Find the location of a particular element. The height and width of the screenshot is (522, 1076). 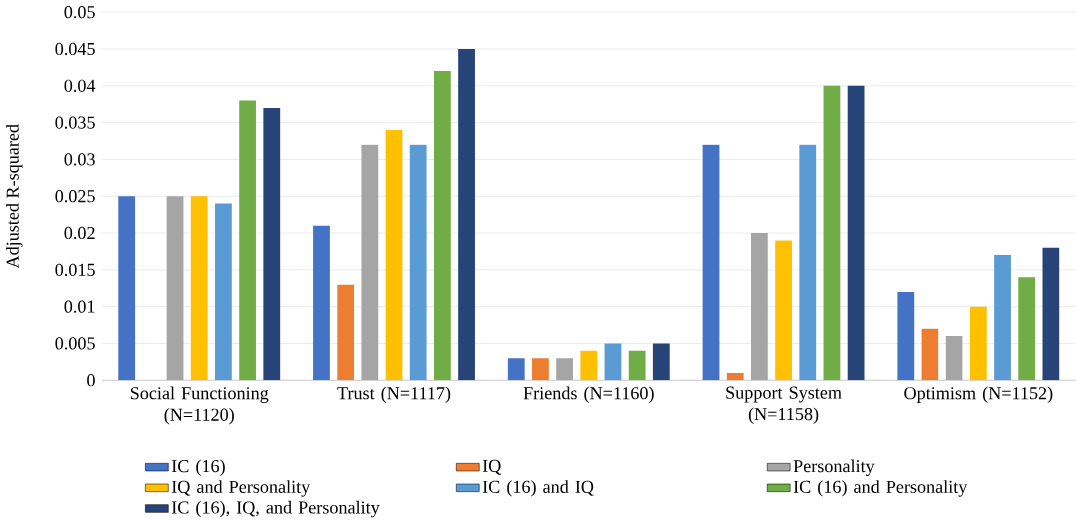

y-tick-label: 0.01 is located at coordinates (79, 307).